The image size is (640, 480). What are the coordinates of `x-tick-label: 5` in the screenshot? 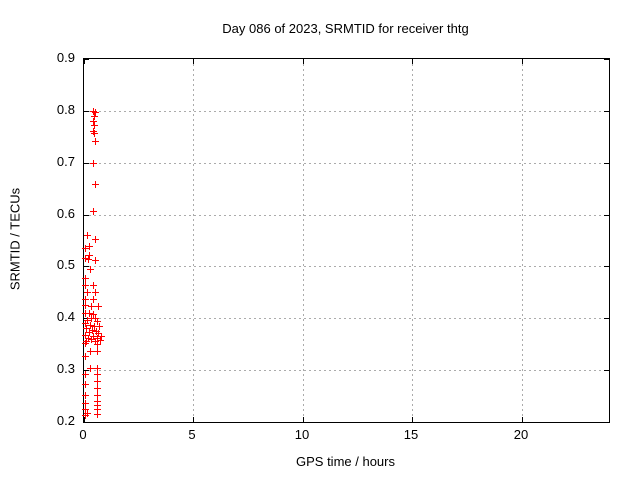 It's located at (192, 434).